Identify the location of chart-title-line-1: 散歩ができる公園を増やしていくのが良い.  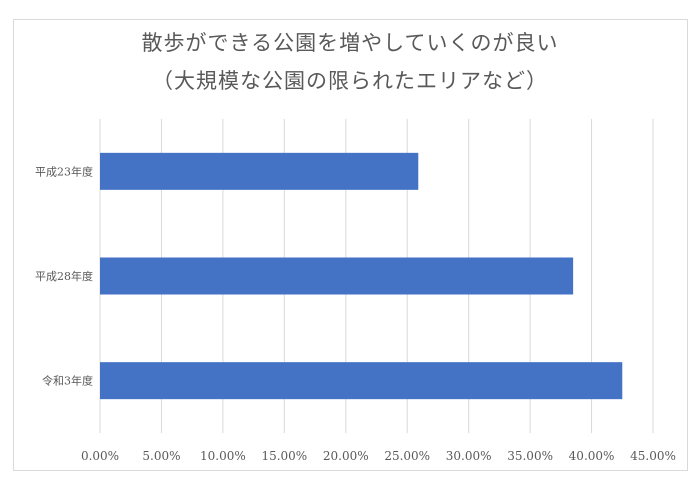
(350, 43).